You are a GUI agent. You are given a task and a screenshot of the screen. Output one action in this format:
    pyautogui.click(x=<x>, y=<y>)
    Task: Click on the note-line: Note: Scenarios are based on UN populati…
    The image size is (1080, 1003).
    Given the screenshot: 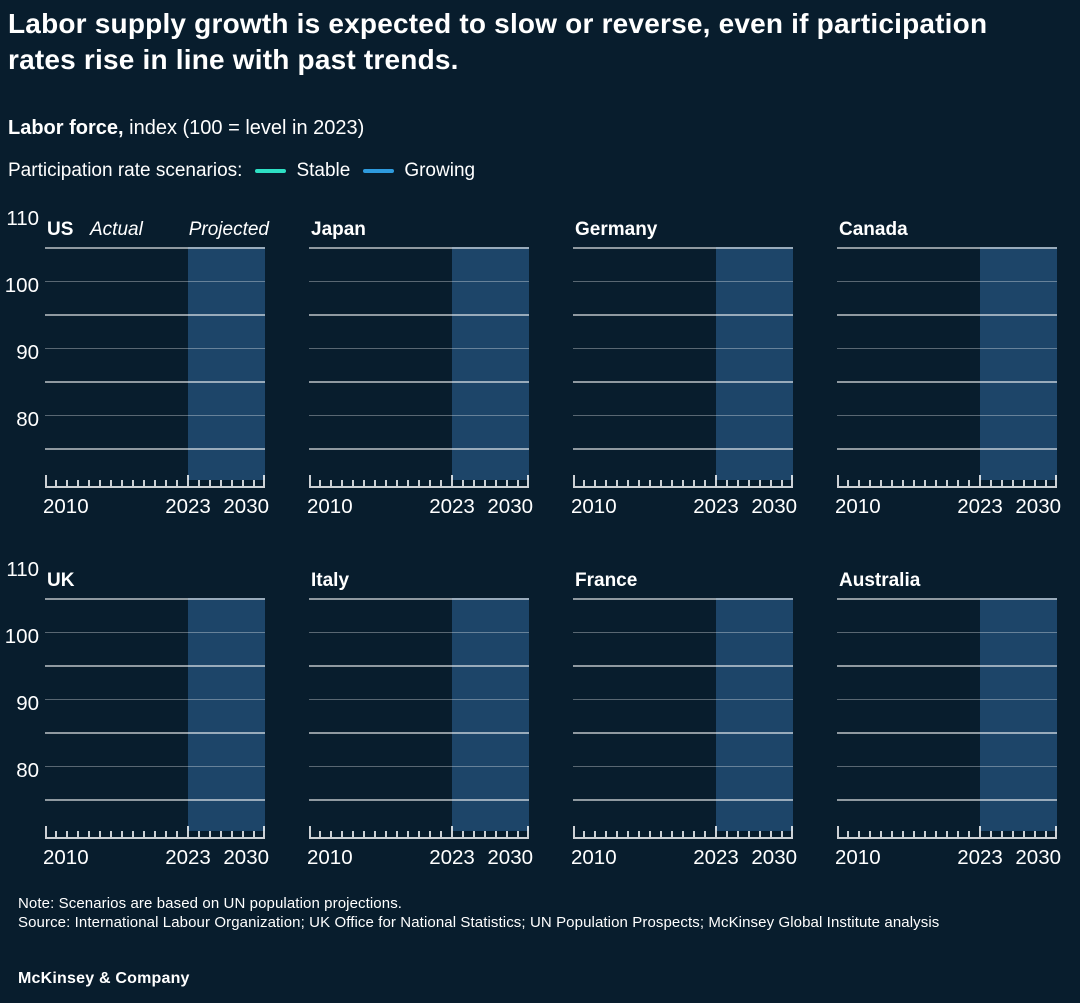 What is the action you would take?
    pyautogui.click(x=210, y=903)
    